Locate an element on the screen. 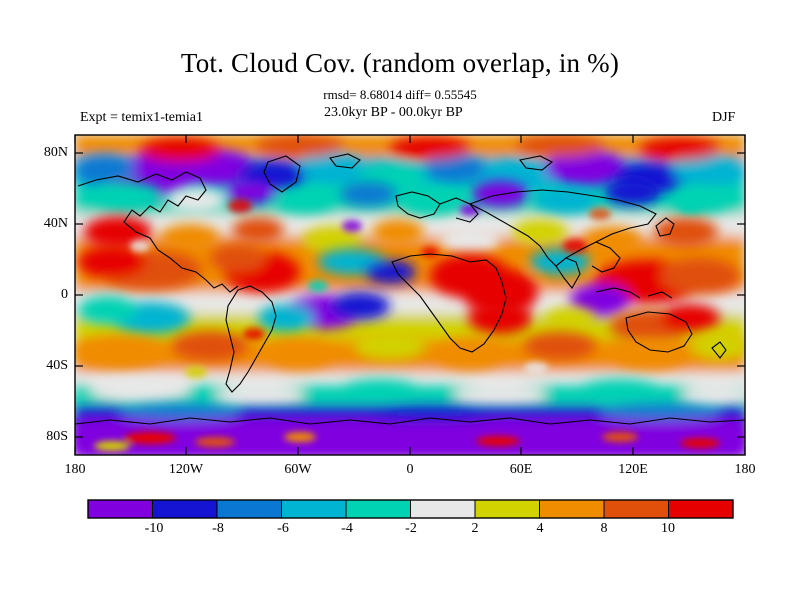 Image resolution: width=800 pixels, height=600 pixels. yaxis-label-80n: 80N is located at coordinates (55, 152).